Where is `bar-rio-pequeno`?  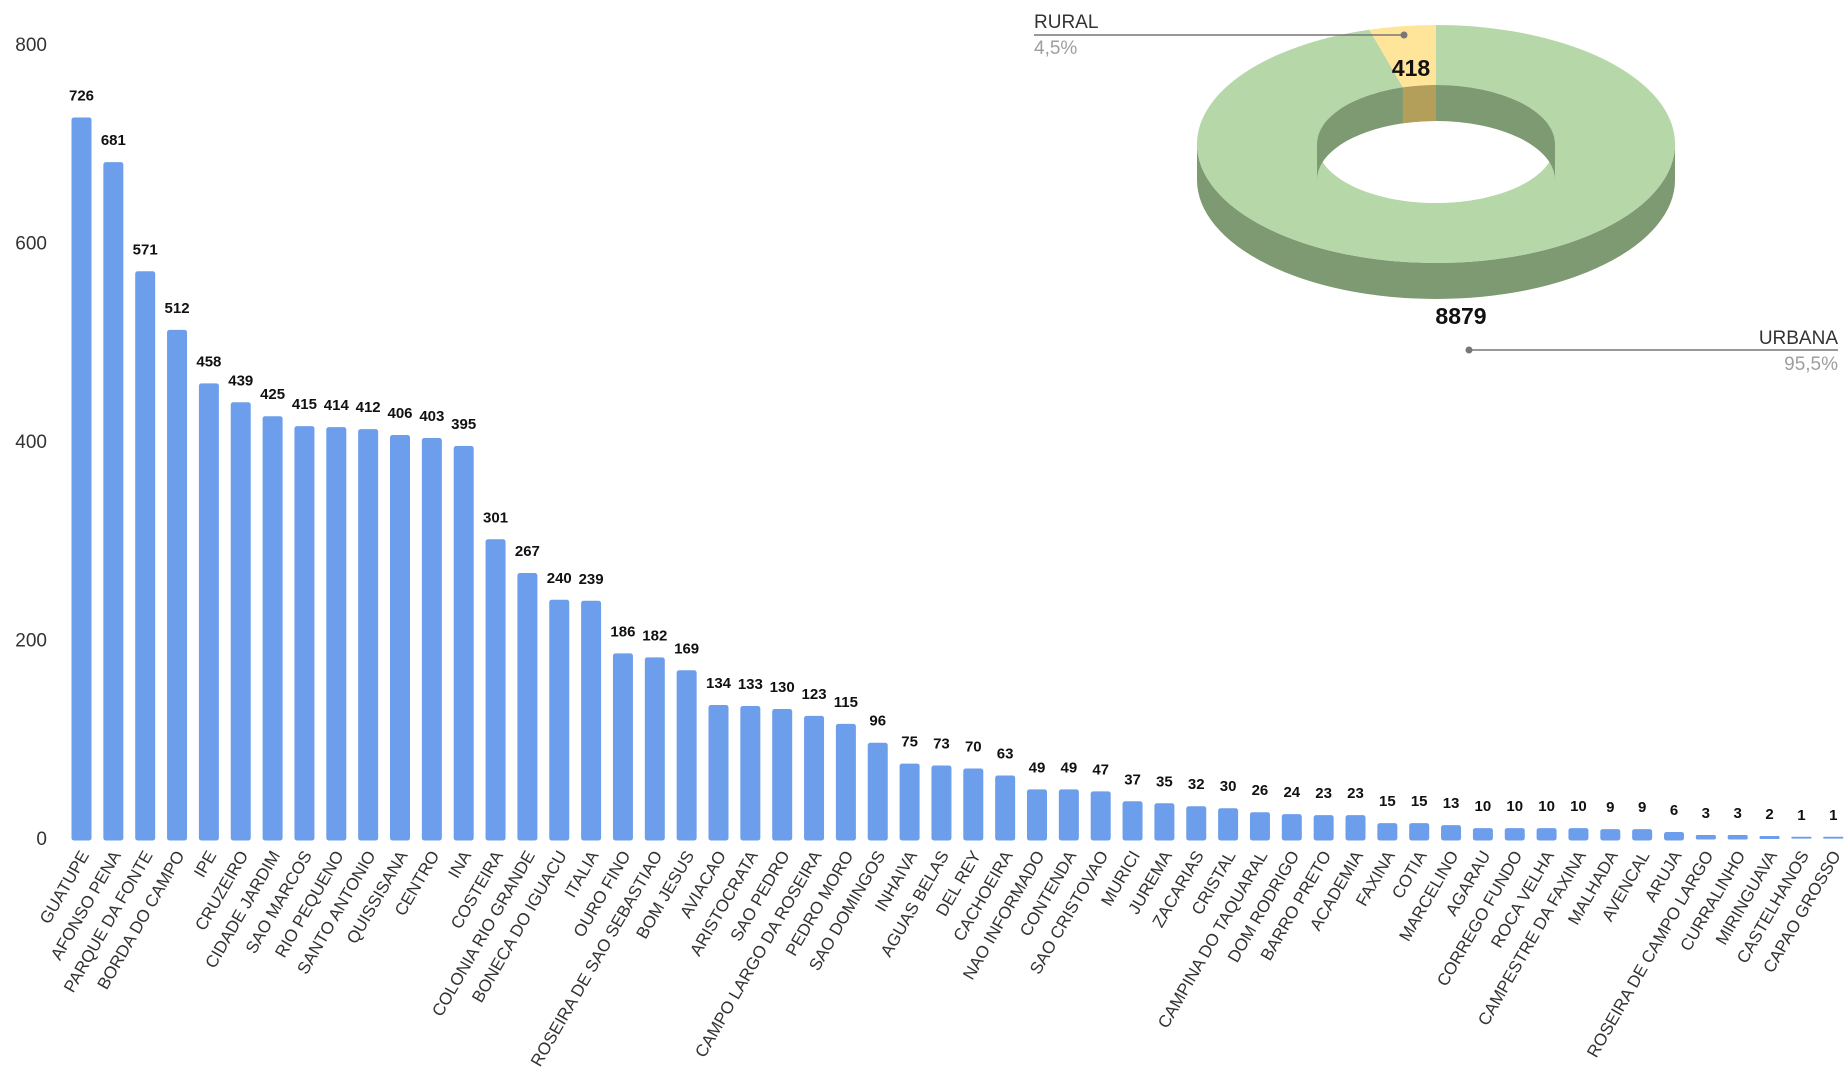 bar-rio-pequeno is located at coordinates (336, 634).